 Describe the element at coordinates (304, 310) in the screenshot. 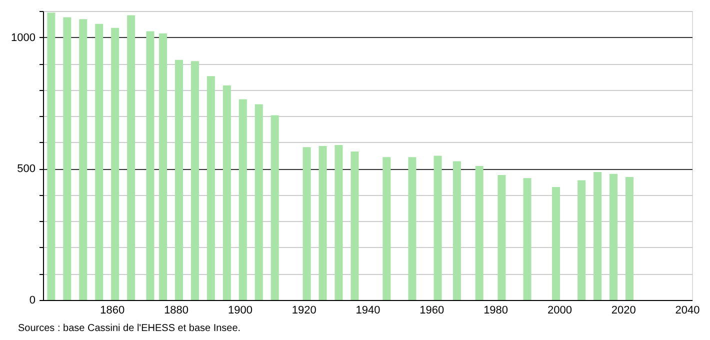

I see `x-tick-label: 1920` at that location.